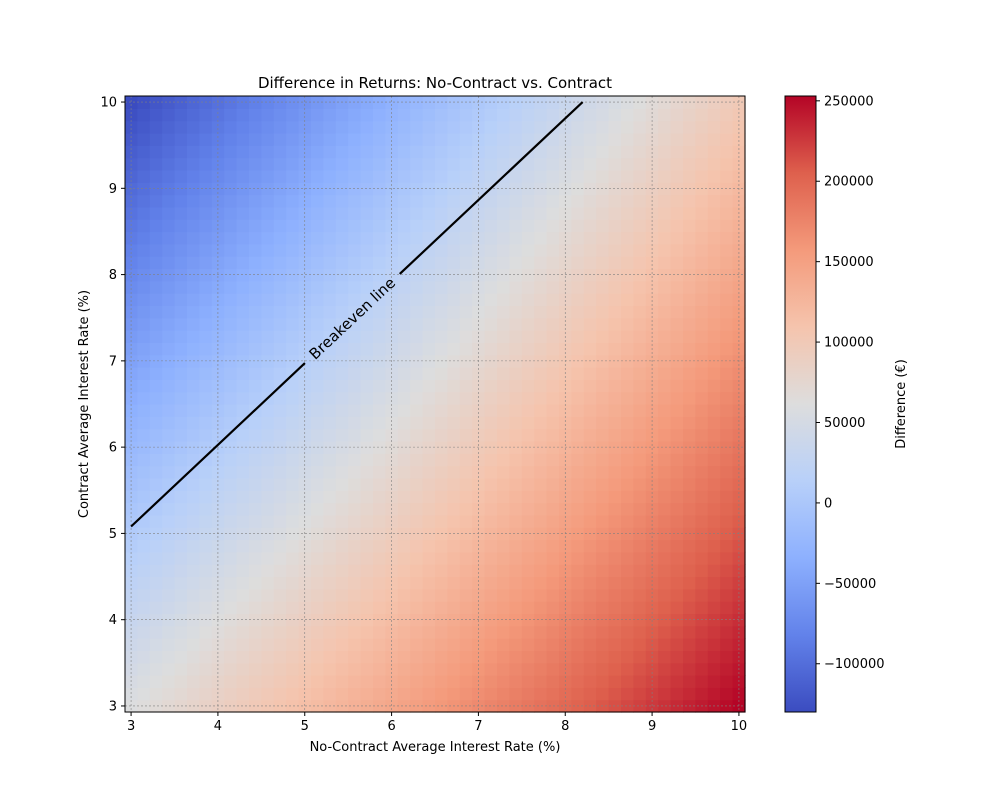  Describe the element at coordinates (849, 182) in the screenshot. I see `colorbar-tick-label: 200000` at that location.